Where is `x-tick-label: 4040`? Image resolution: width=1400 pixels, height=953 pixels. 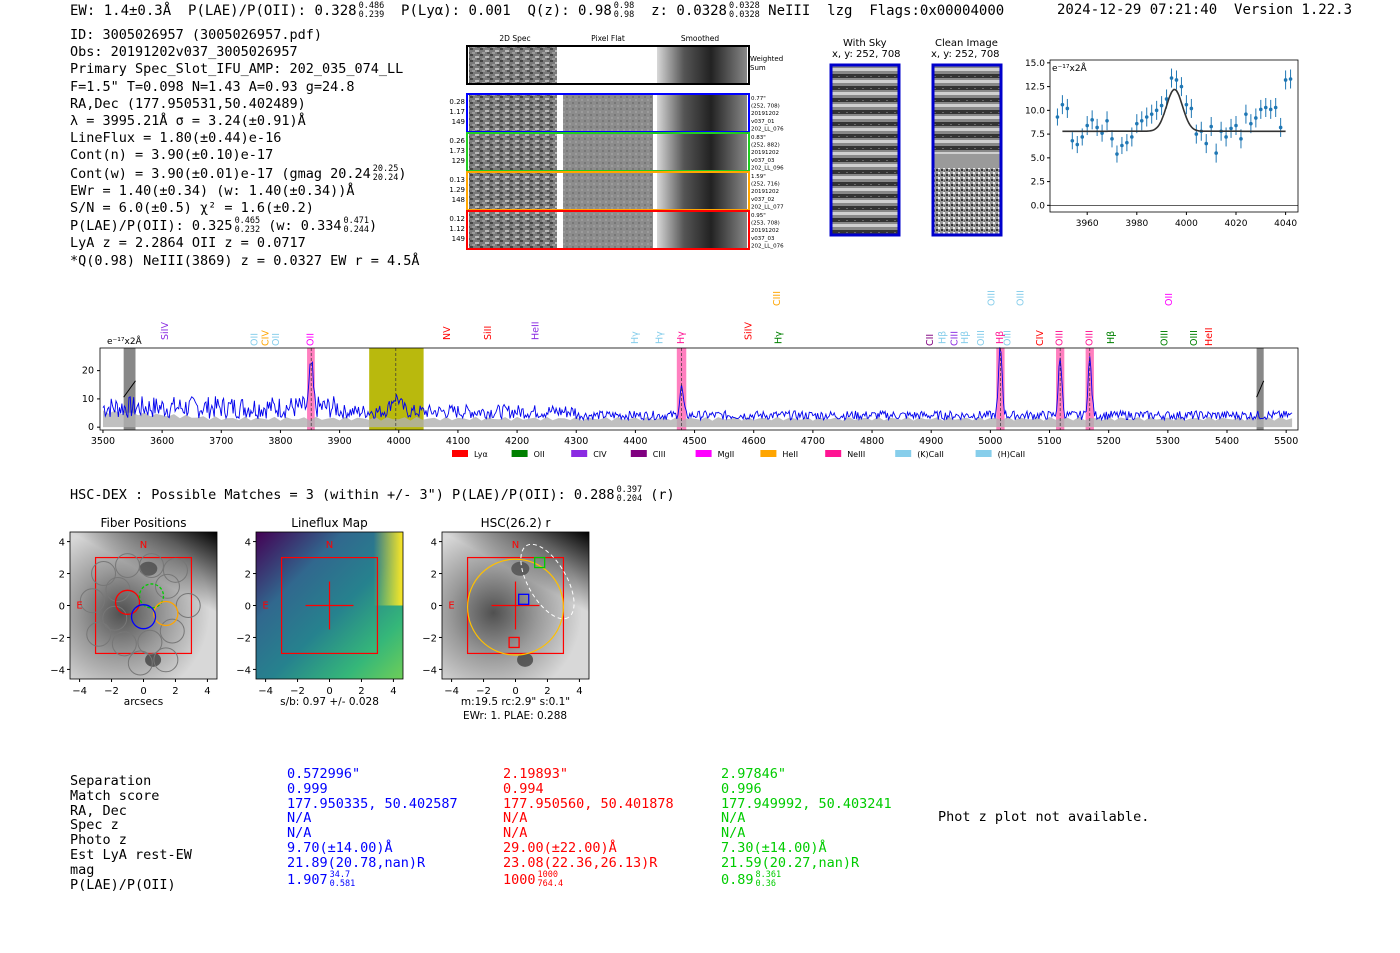 x-tick-label: 4040 is located at coordinates (1285, 224).